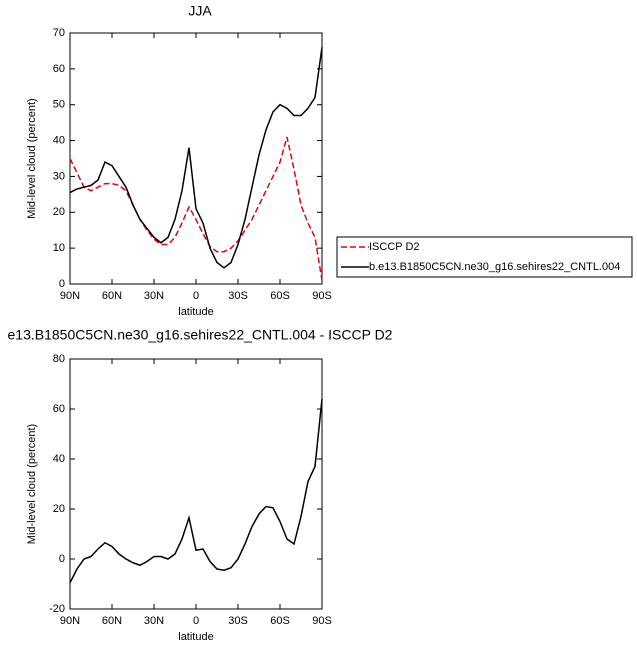 This screenshot has width=637, height=655. Describe the element at coordinates (59, 33) in the screenshot. I see `y-tick-label: 70` at that location.